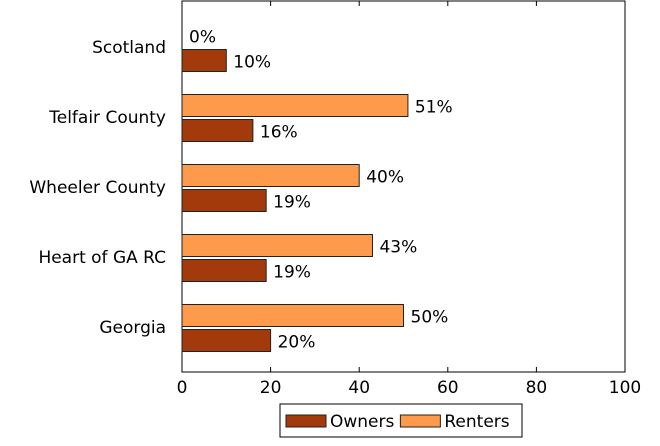  What do you see at coordinates (132, 328) in the screenshot?
I see `y-tick-label: Georgia` at bounding box center [132, 328].